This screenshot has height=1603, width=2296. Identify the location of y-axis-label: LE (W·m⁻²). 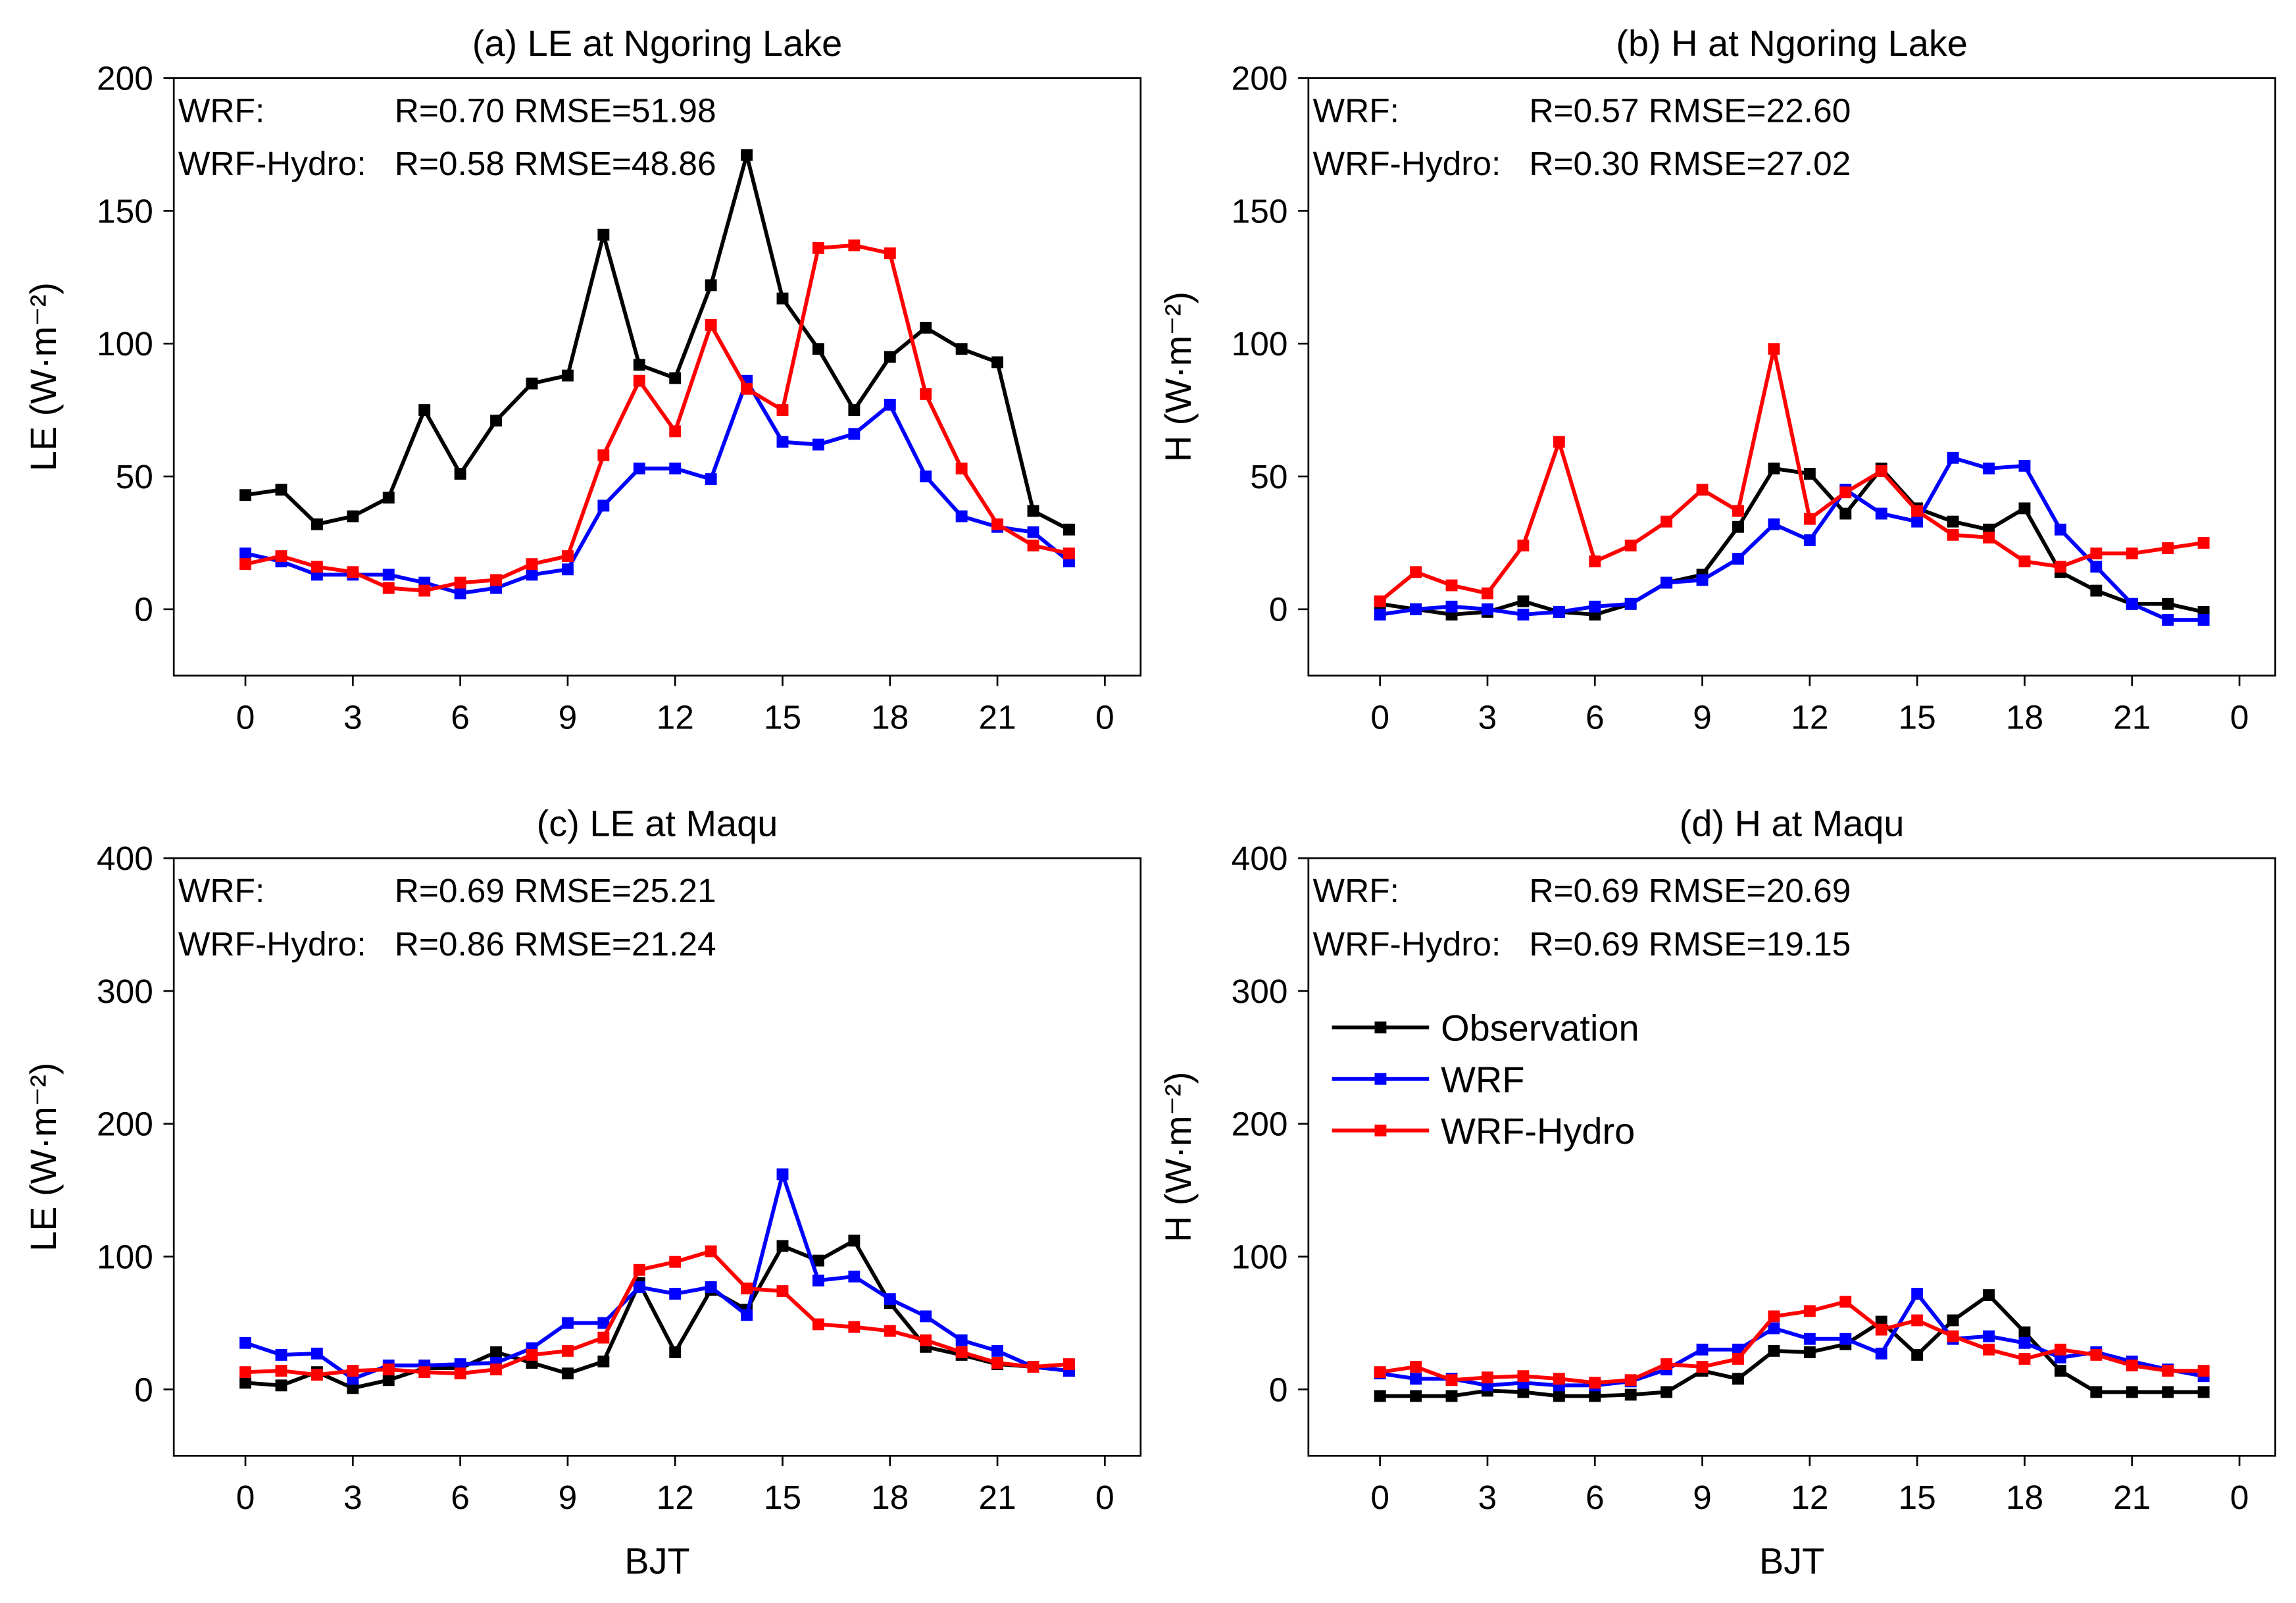
(43, 376).